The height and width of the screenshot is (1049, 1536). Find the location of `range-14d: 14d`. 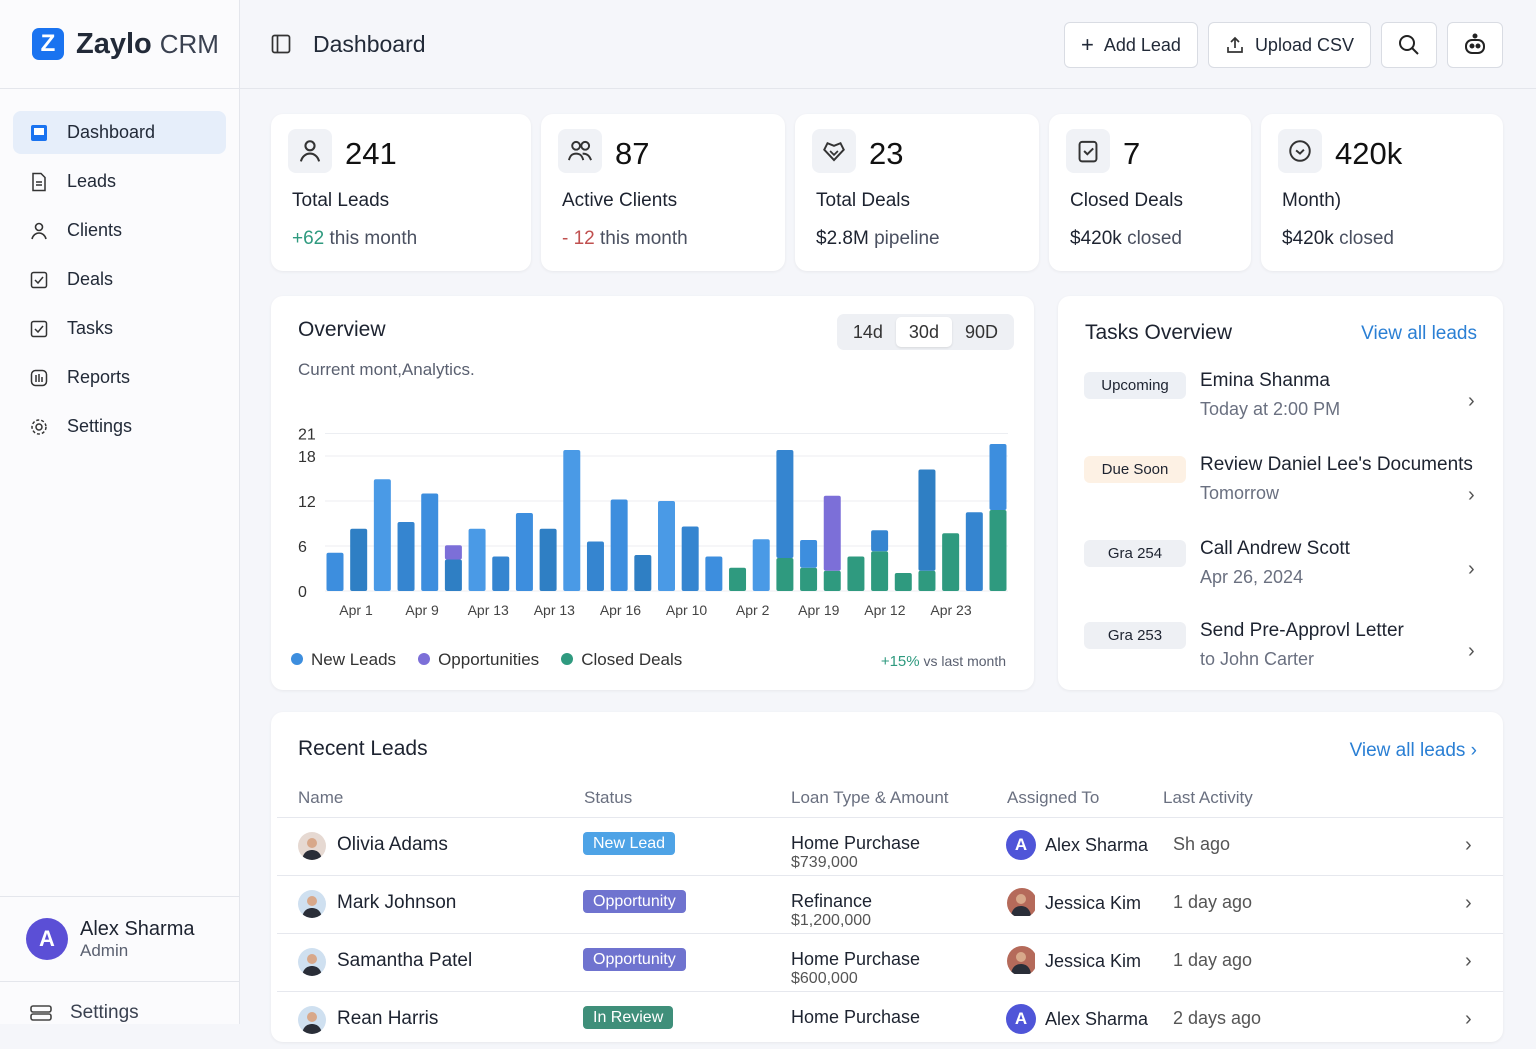

range-14d: 14d is located at coordinates (867, 331).